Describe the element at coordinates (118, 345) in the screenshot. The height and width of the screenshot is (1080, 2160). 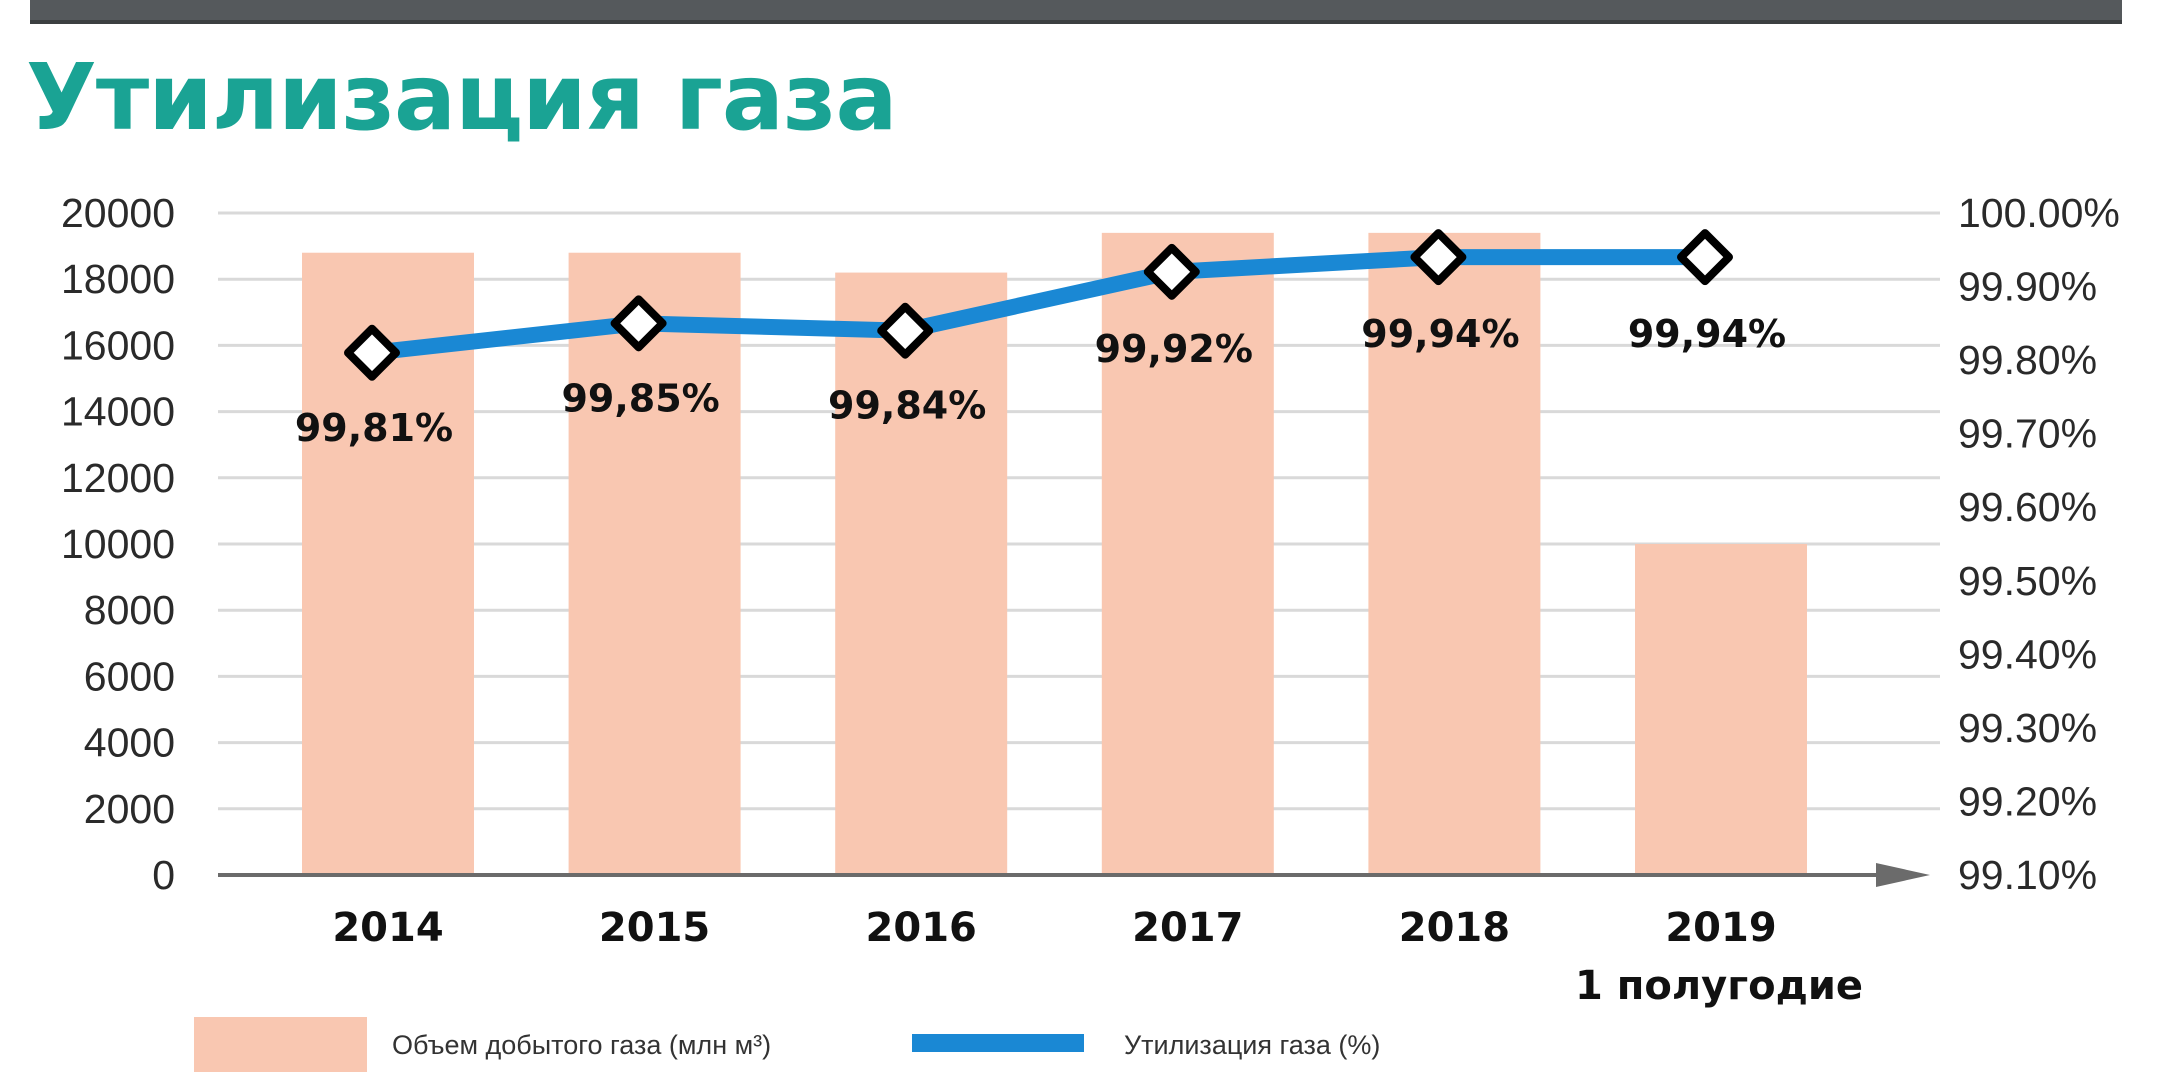
I see `y-left-tick-label: 16000` at that location.